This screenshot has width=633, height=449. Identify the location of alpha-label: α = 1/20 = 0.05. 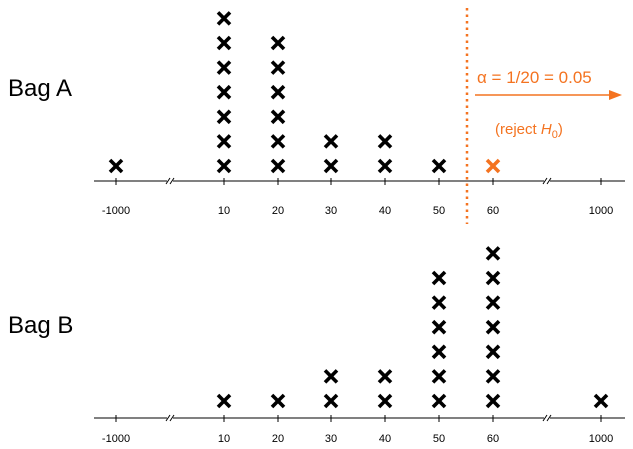
(534, 77).